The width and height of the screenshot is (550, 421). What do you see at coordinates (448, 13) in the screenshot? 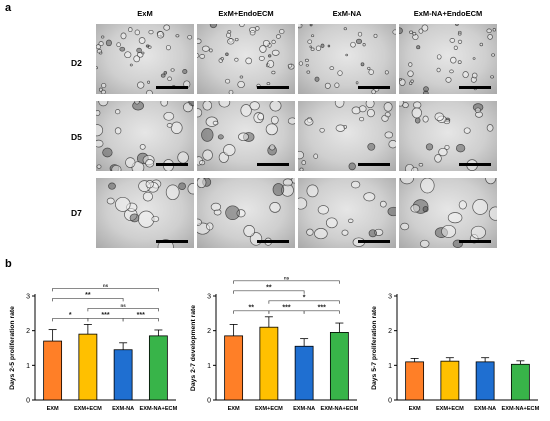
I see `column-header-exm-na-endoecm: ExM-NA+EndoECM` at bounding box center [448, 13].